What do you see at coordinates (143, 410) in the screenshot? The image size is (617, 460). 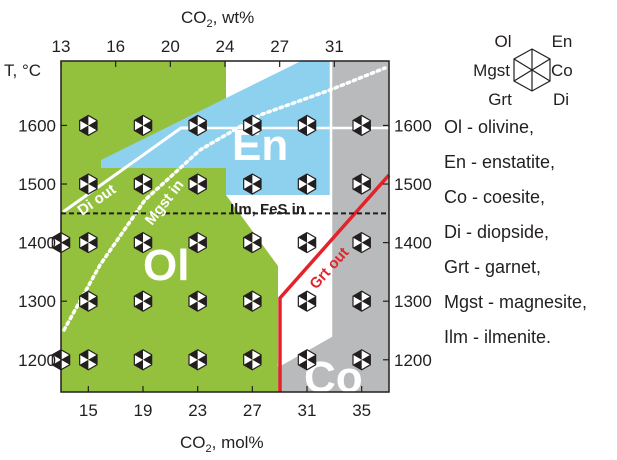 I see `bottom-tick-label: 19` at bounding box center [143, 410].